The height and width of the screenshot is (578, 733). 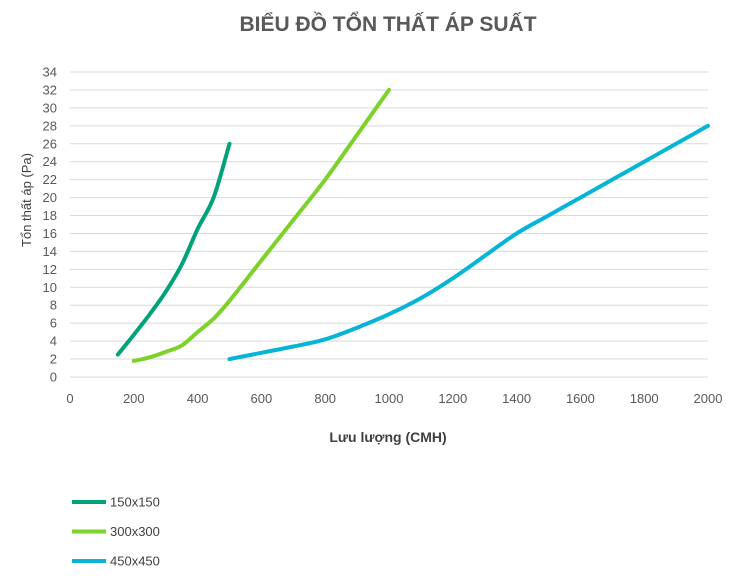 I want to click on x-tick-labels: 0 200 400 600 800 1000 1200 1400 1600 1800 2000, so click(x=394, y=398).